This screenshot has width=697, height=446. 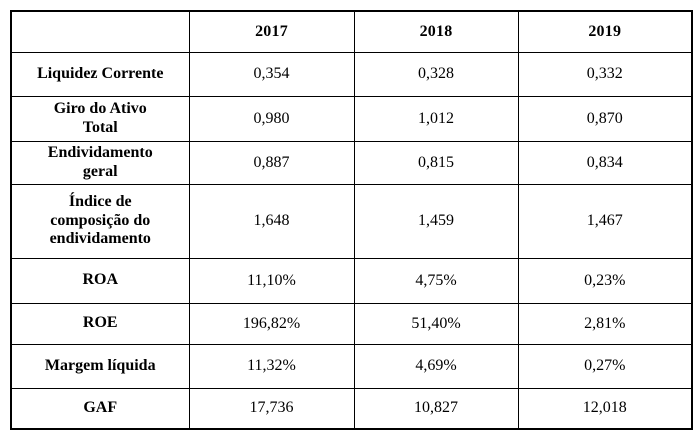 What do you see at coordinates (436, 162) in the screenshot?
I see `value-cell: 0,815` at bounding box center [436, 162].